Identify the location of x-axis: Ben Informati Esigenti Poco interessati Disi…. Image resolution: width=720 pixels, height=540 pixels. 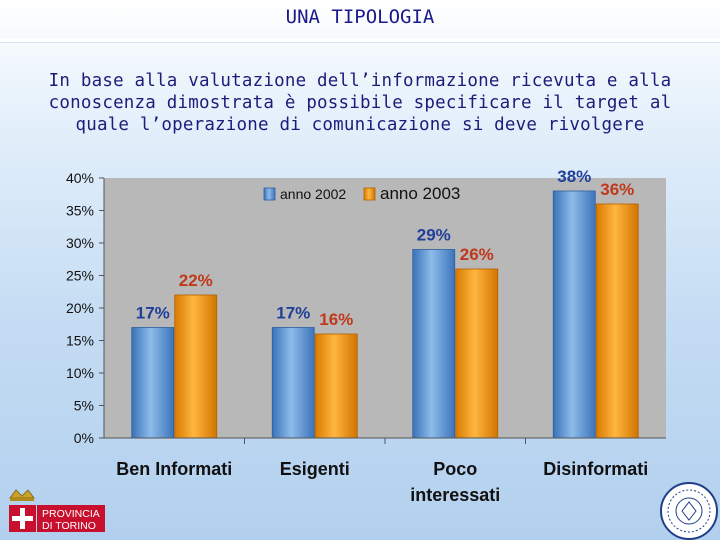
(385, 471).